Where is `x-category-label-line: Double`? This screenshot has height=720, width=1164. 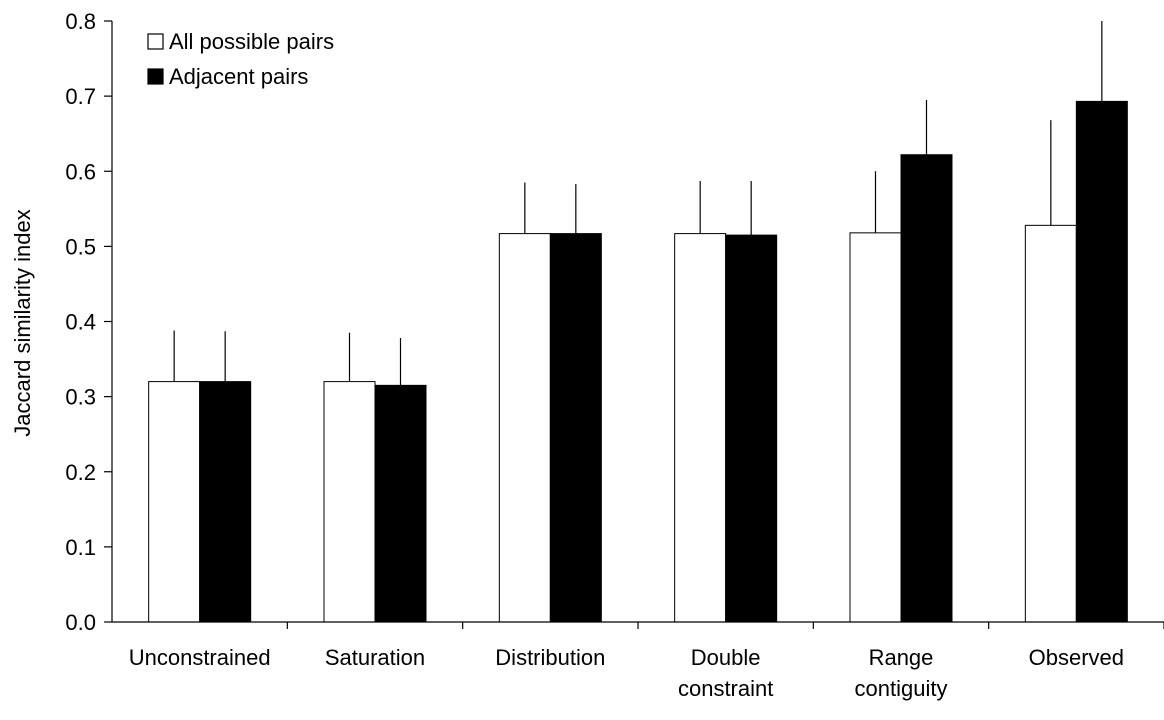
x-category-label-line: Double is located at coordinates (726, 657).